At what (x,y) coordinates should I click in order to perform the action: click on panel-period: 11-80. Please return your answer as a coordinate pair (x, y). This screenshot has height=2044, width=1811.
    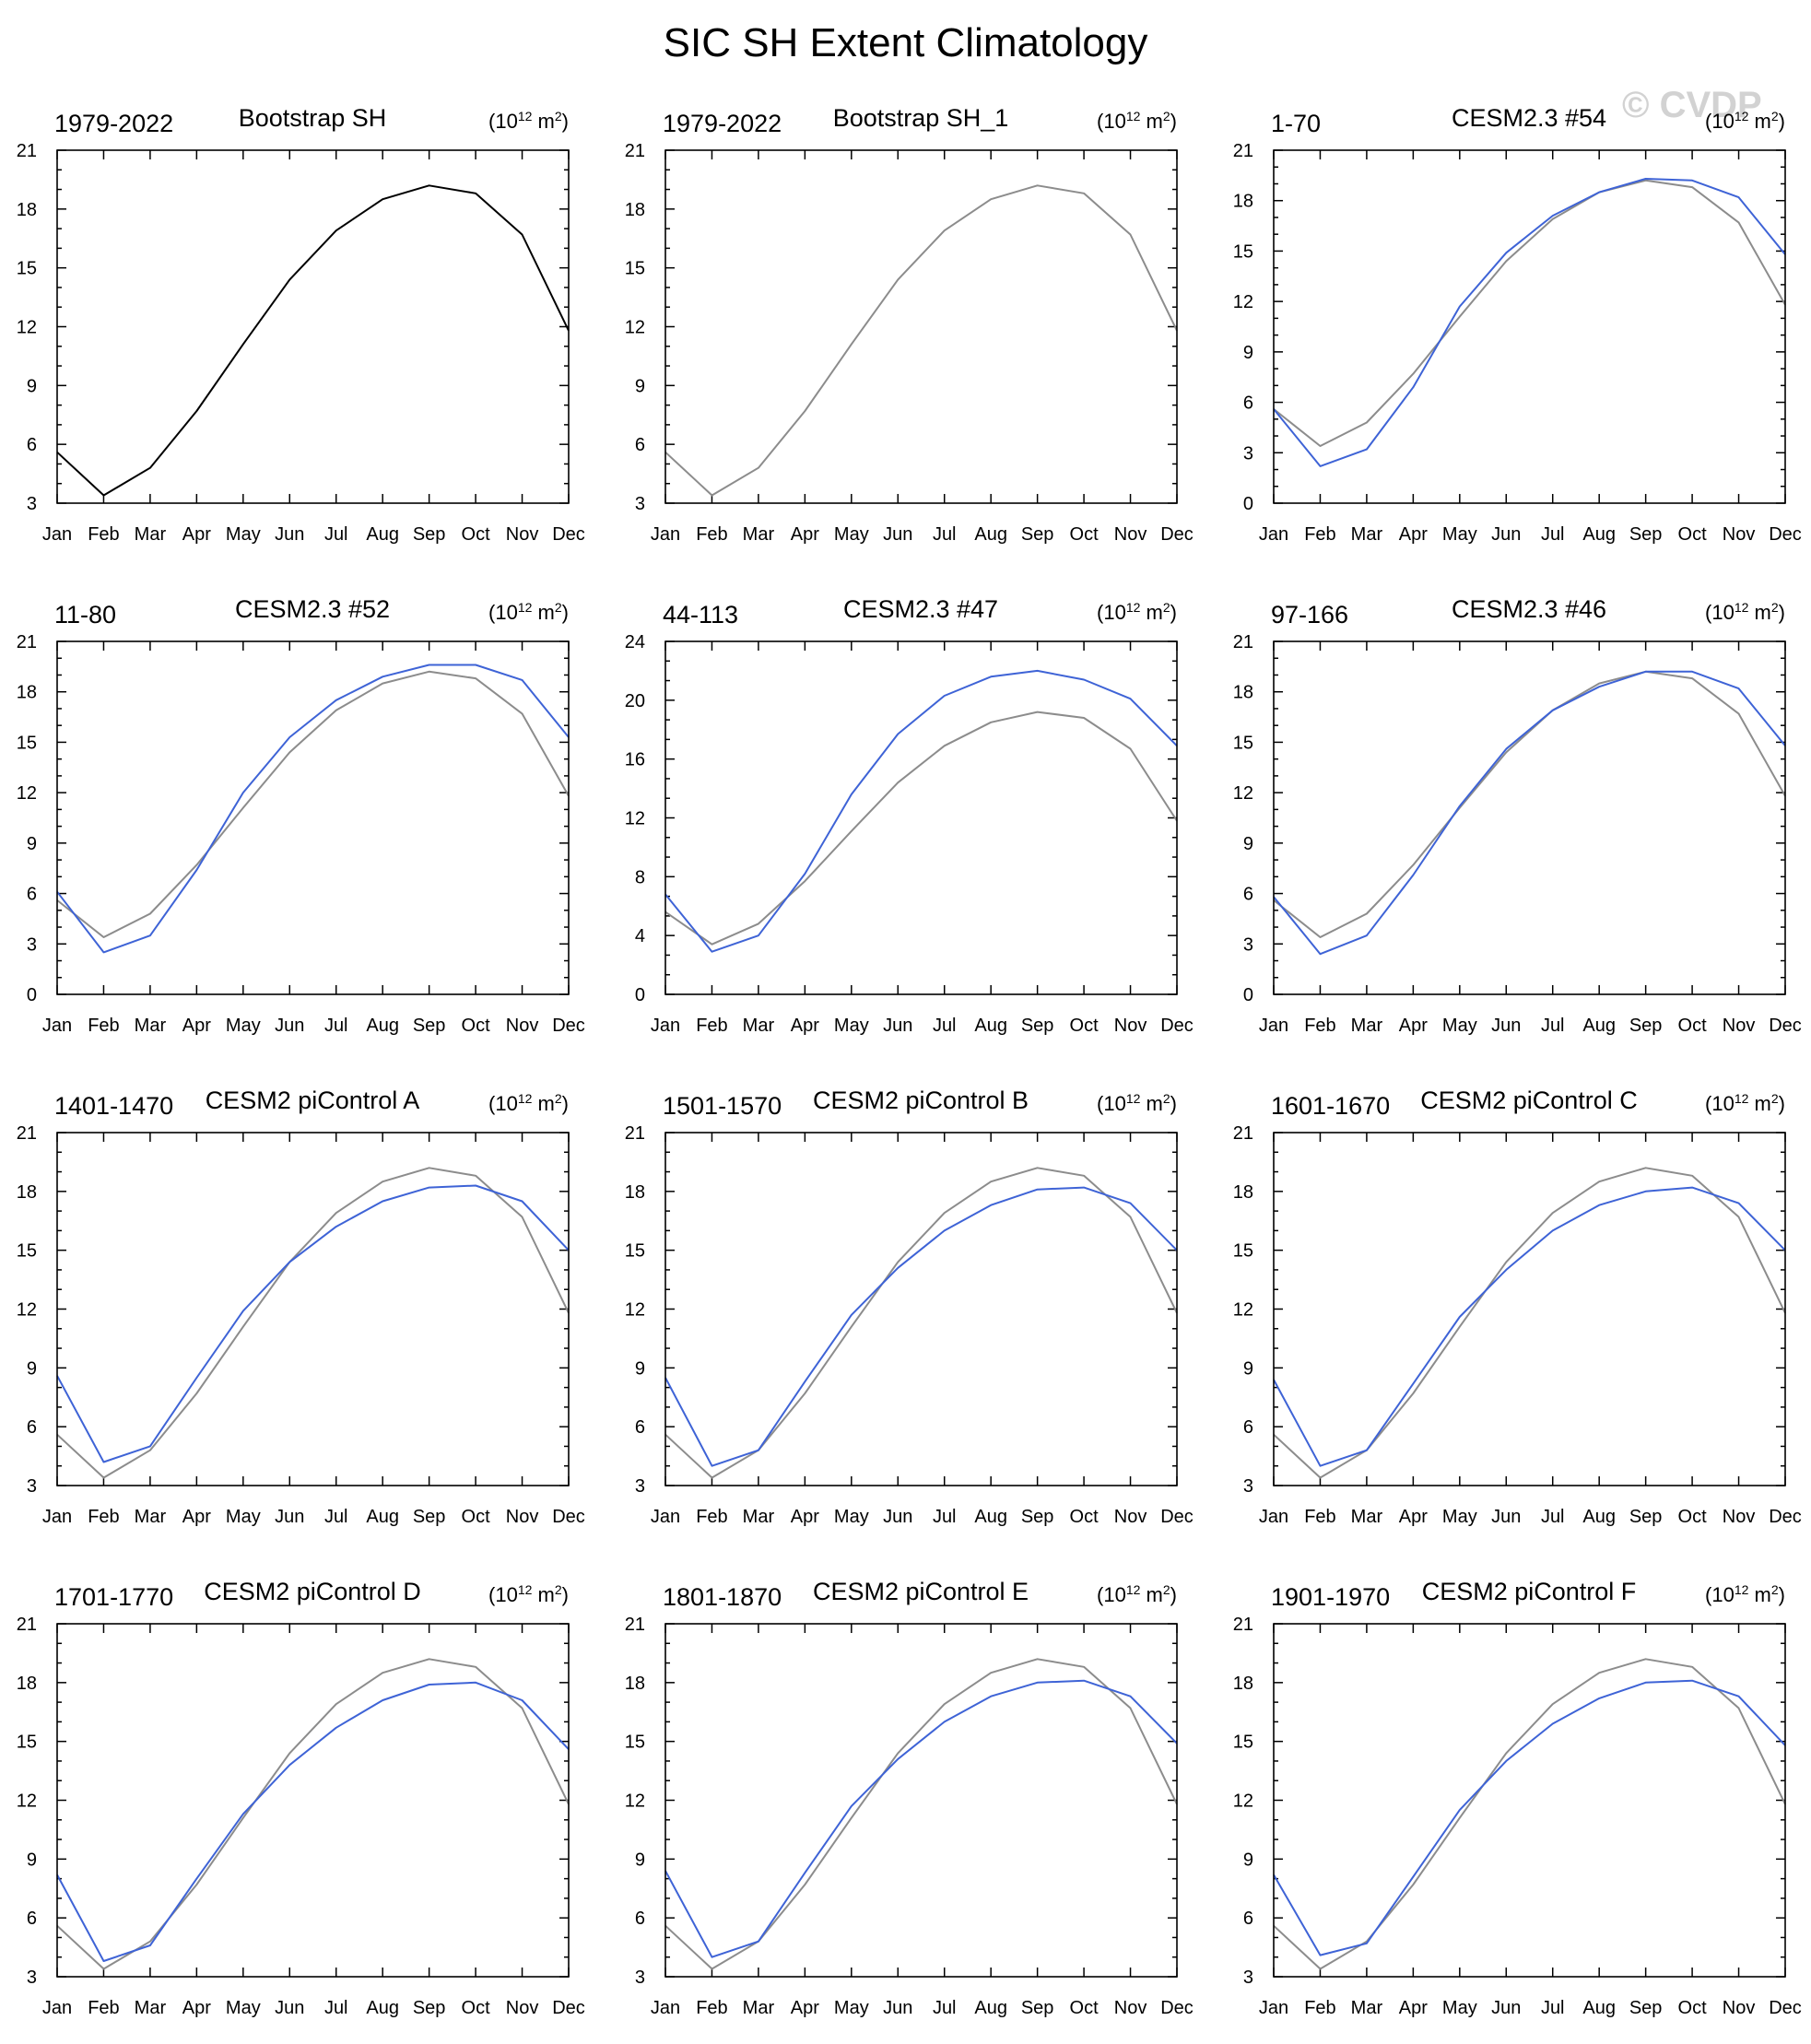
    Looking at the image, I should click on (85, 614).